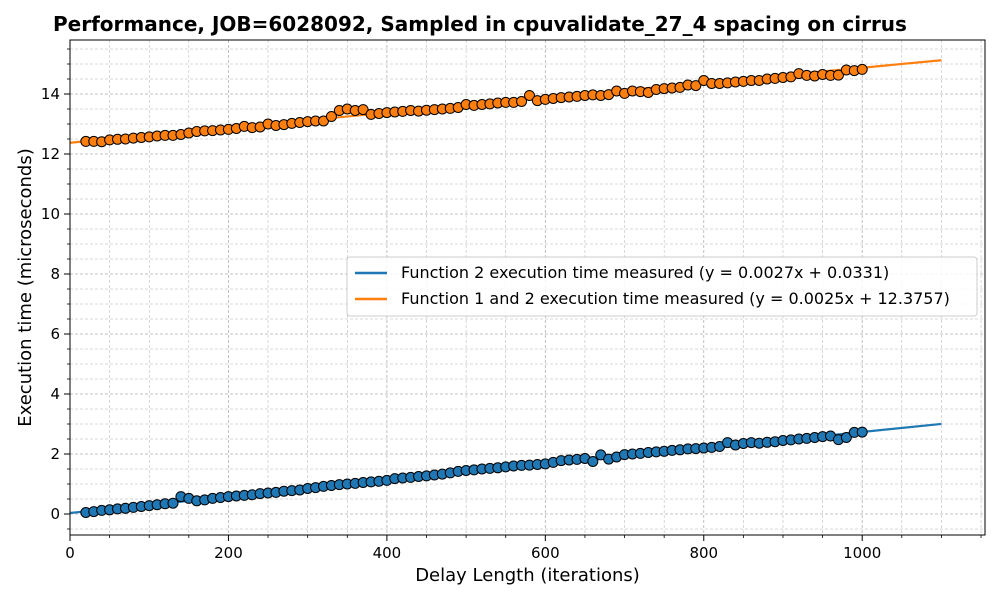  I want to click on x-tick-label: 800, so click(703, 553).